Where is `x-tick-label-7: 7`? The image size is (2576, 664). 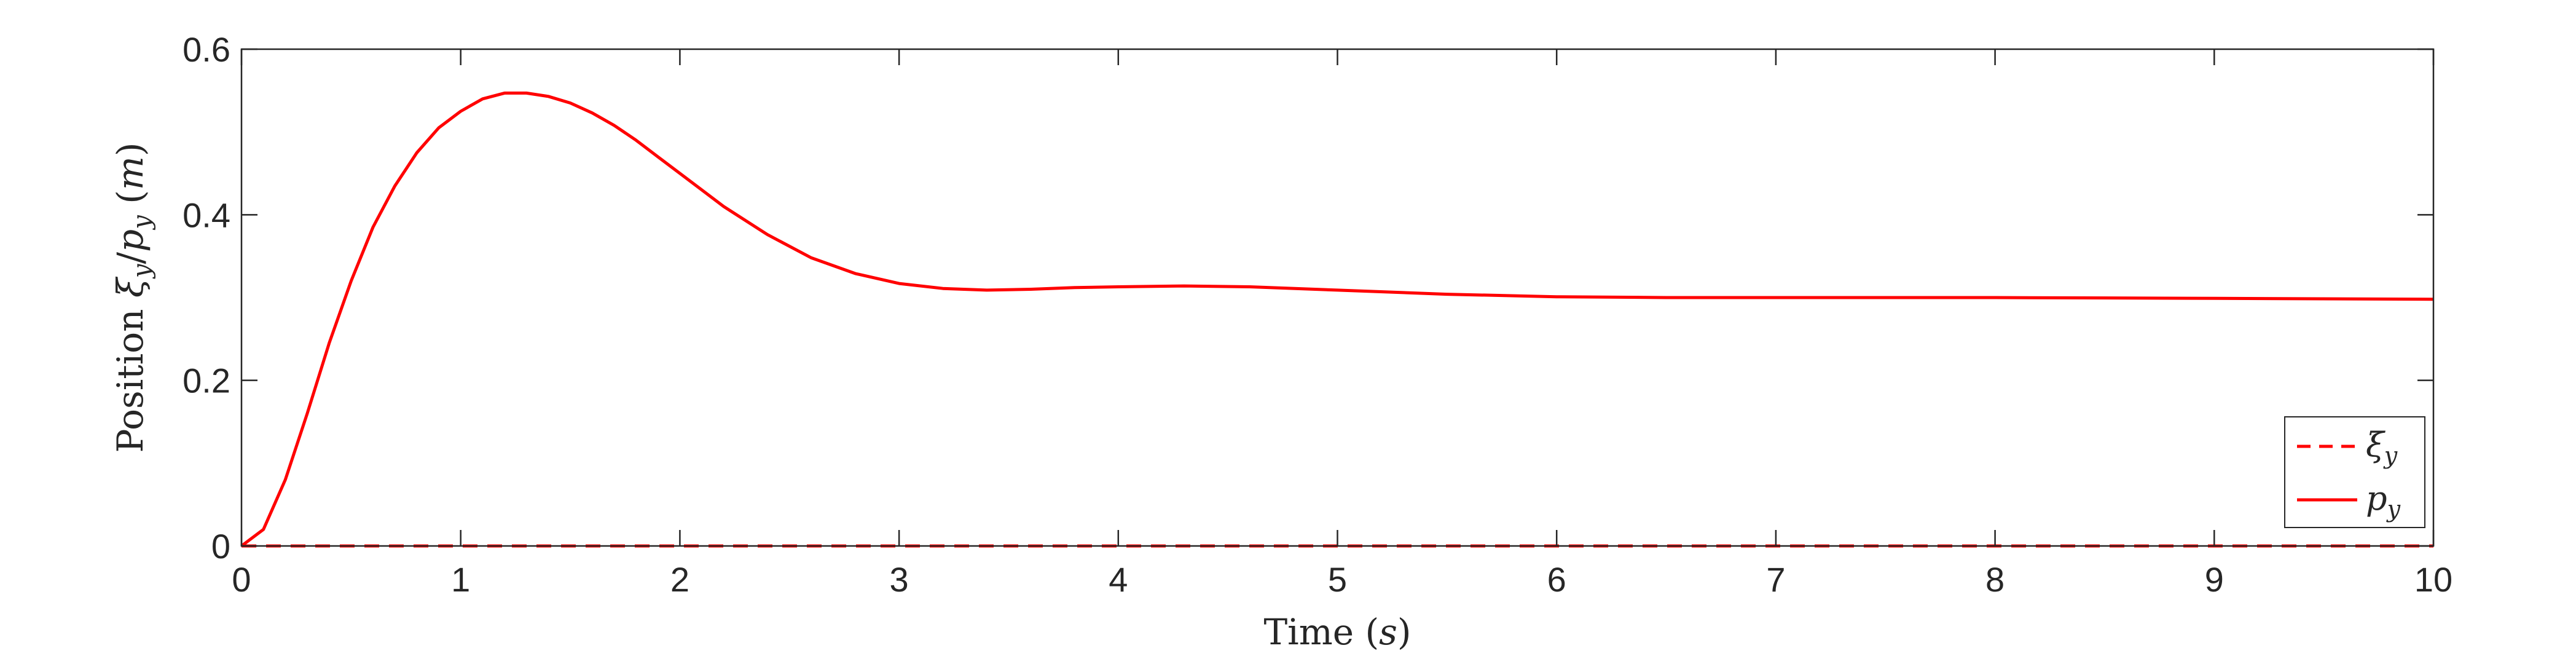 x-tick-label-7: 7 is located at coordinates (1775, 579).